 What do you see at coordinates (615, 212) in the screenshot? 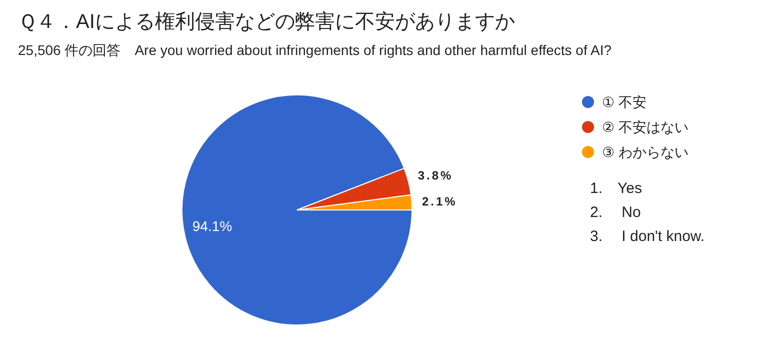
I see `annotation: 2. No` at bounding box center [615, 212].